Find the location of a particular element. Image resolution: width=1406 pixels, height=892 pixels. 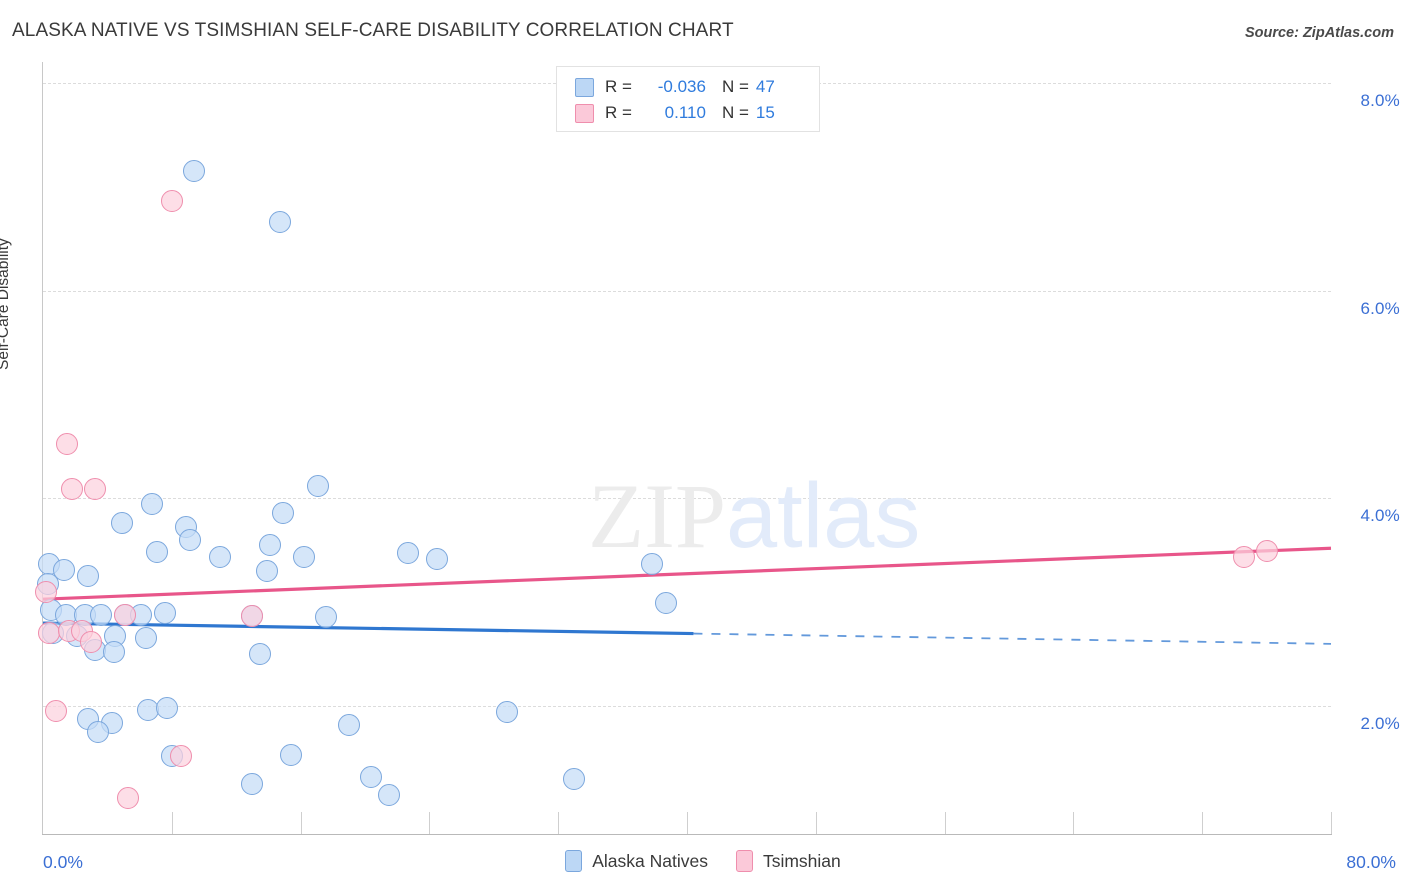

correlation-stats-legend: R = -0.036 N = 47 R = 0.110 N = 15 is located at coordinates (688, 99).